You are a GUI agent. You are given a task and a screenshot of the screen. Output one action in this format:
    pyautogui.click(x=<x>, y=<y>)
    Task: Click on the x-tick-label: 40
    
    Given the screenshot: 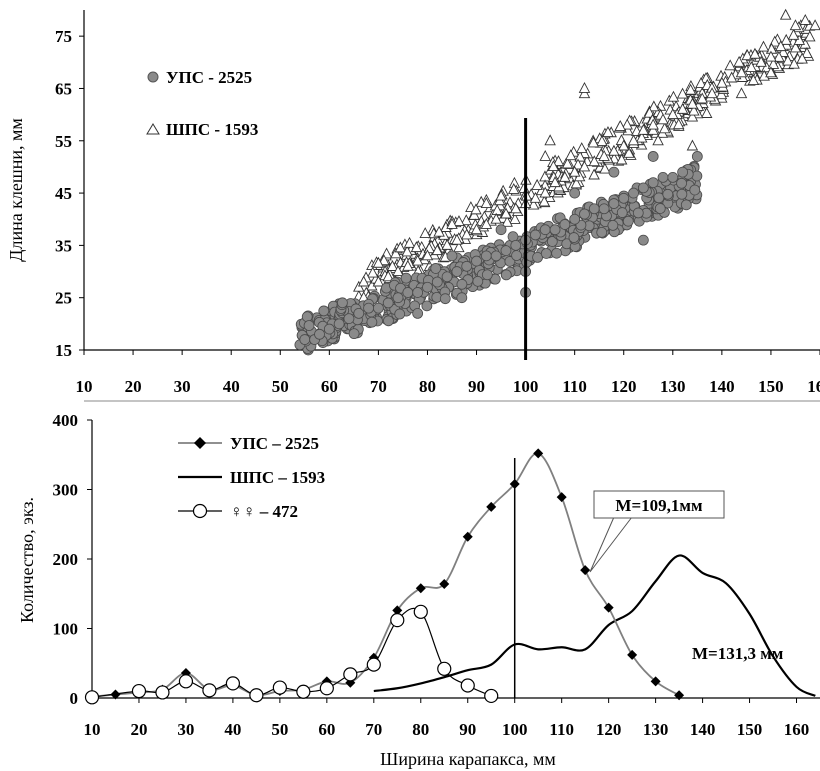 What is the action you would take?
    pyautogui.click(x=231, y=386)
    